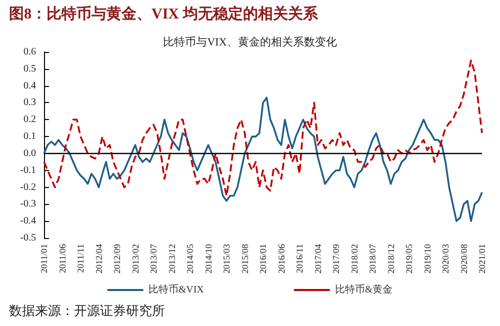 The width and height of the screenshot is (500, 326). Describe the element at coordinates (409, 259) in the screenshot. I see `x-tick-label: 2019/05` at that location.